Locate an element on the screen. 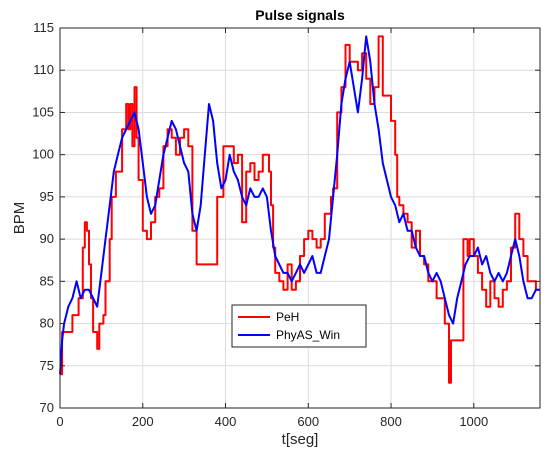  y-tick-label: 80 is located at coordinates (47, 323).